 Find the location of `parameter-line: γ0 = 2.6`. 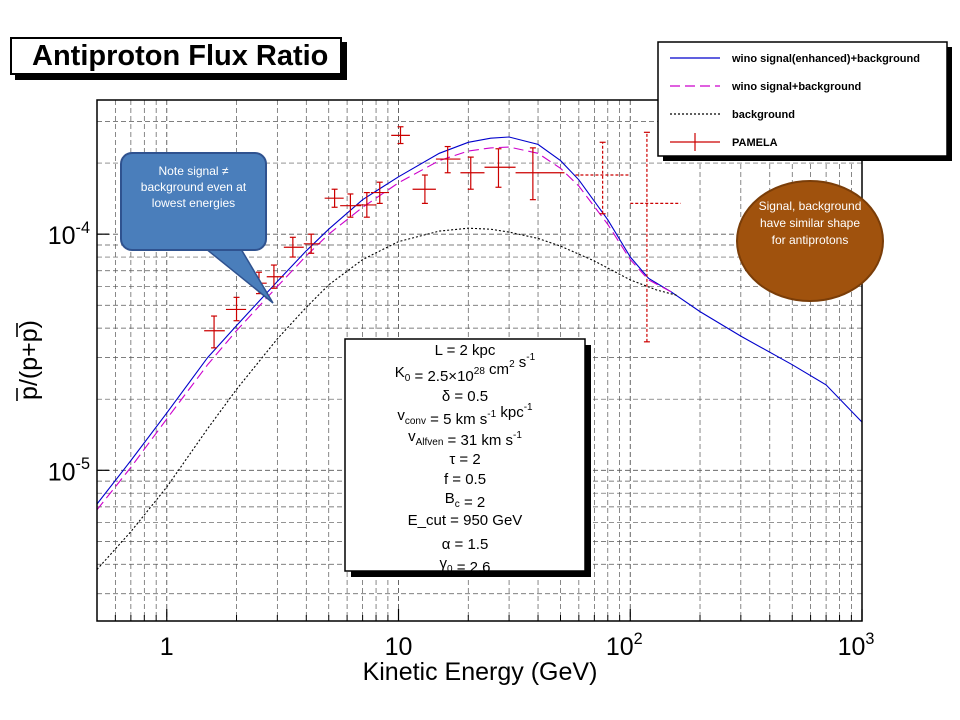

parameter-line: γ0 = 2.6 is located at coordinates (464, 565).